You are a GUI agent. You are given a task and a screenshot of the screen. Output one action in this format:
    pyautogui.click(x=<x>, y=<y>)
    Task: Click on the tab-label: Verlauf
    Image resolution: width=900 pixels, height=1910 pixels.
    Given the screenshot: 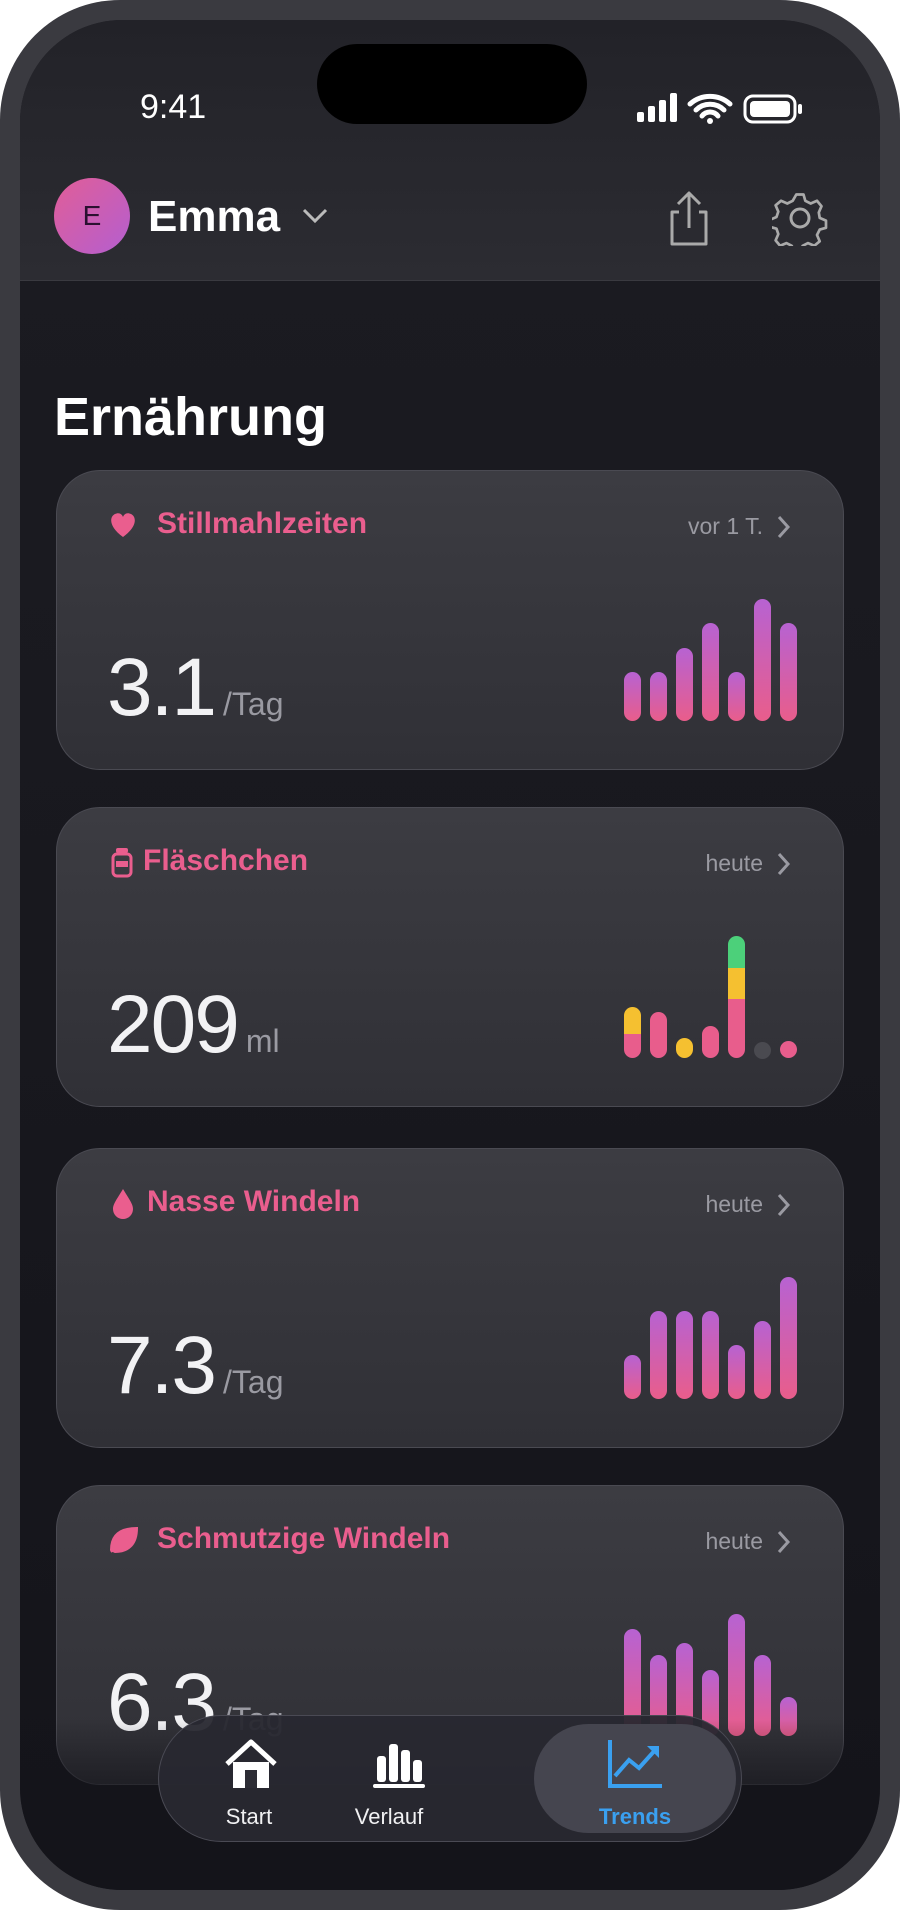 What is the action you would take?
    pyautogui.click(x=389, y=1816)
    